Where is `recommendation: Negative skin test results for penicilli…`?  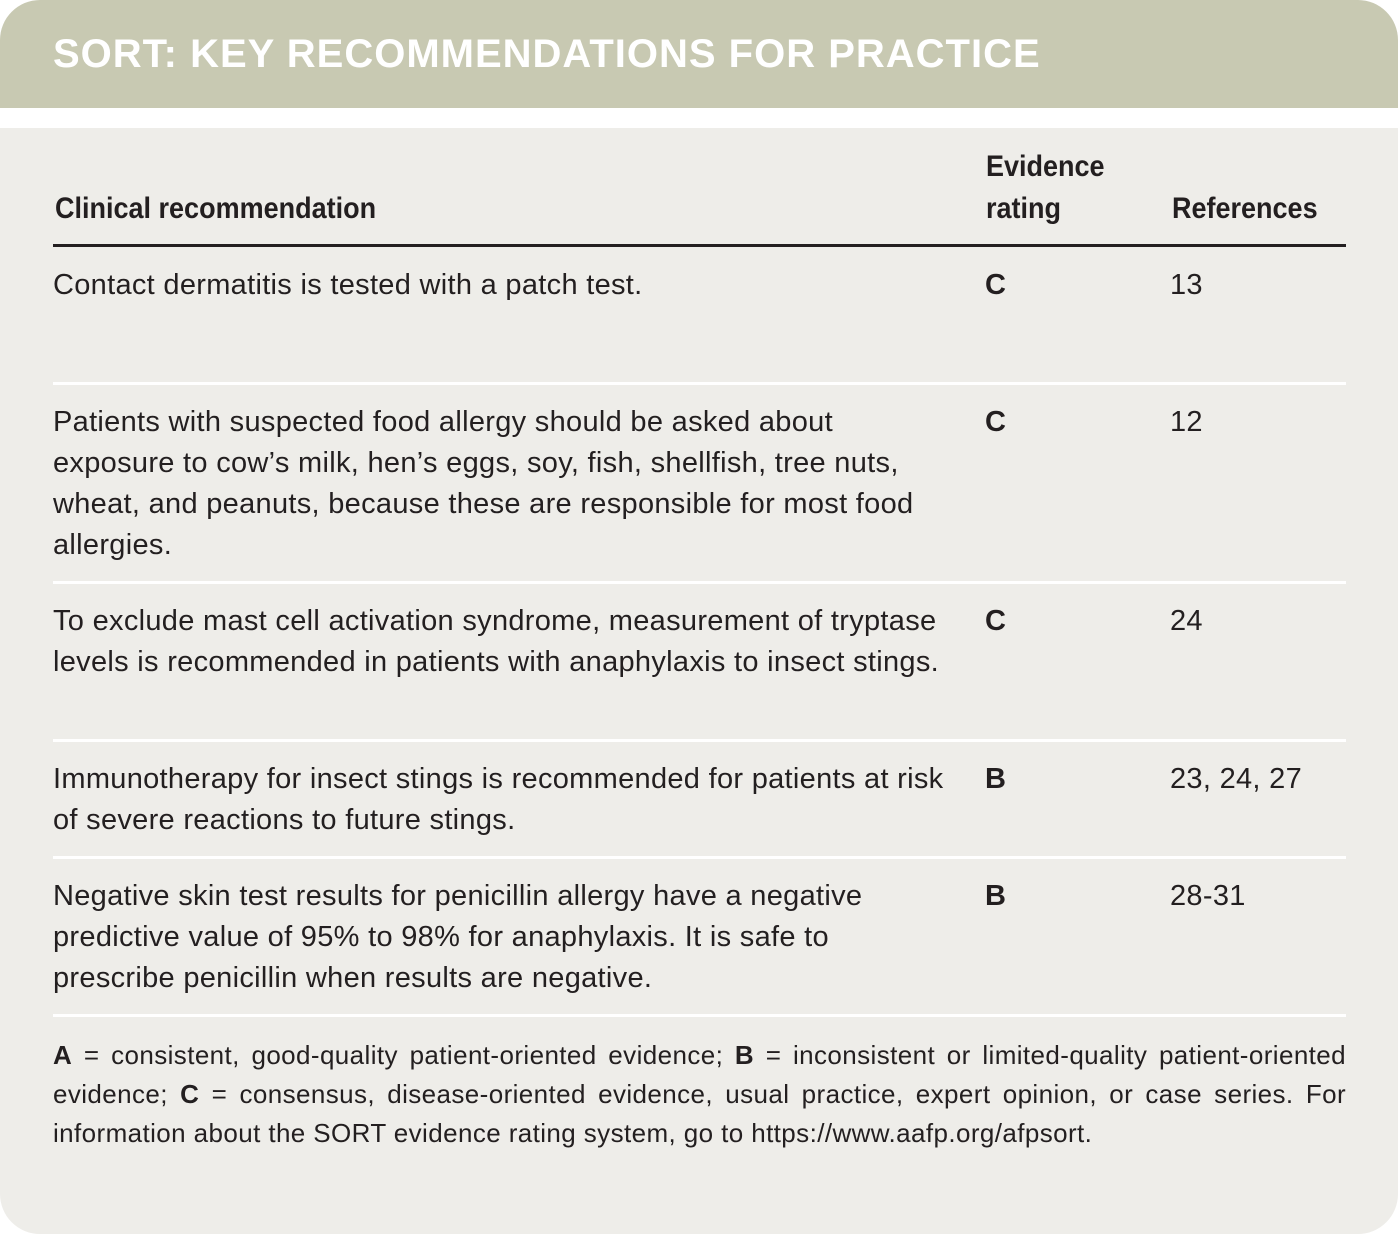 recommendation: Negative skin test results for penicilli… is located at coordinates (458, 937).